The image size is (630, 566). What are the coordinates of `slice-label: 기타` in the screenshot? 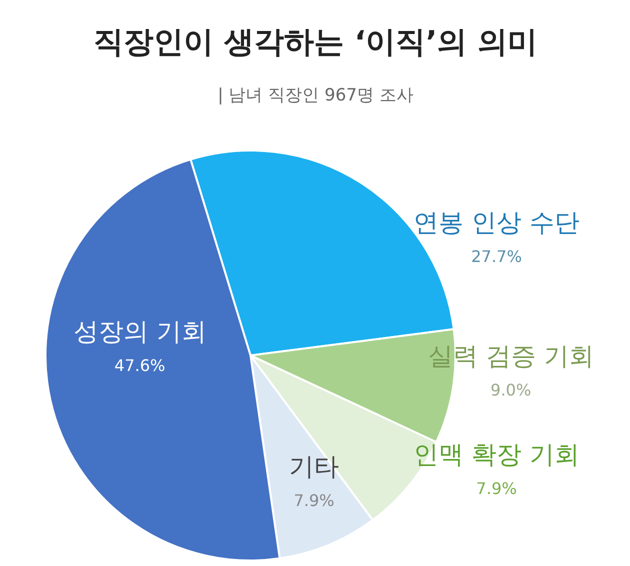 It's located at (314, 467).